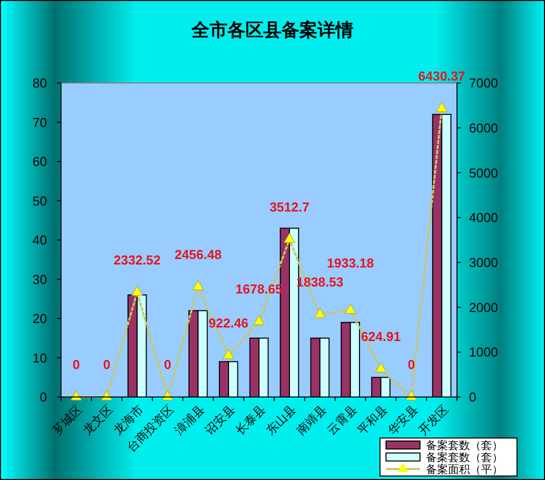  Describe the element at coordinates (198, 254) in the screenshot. I see `data-label: 2456.48` at that location.